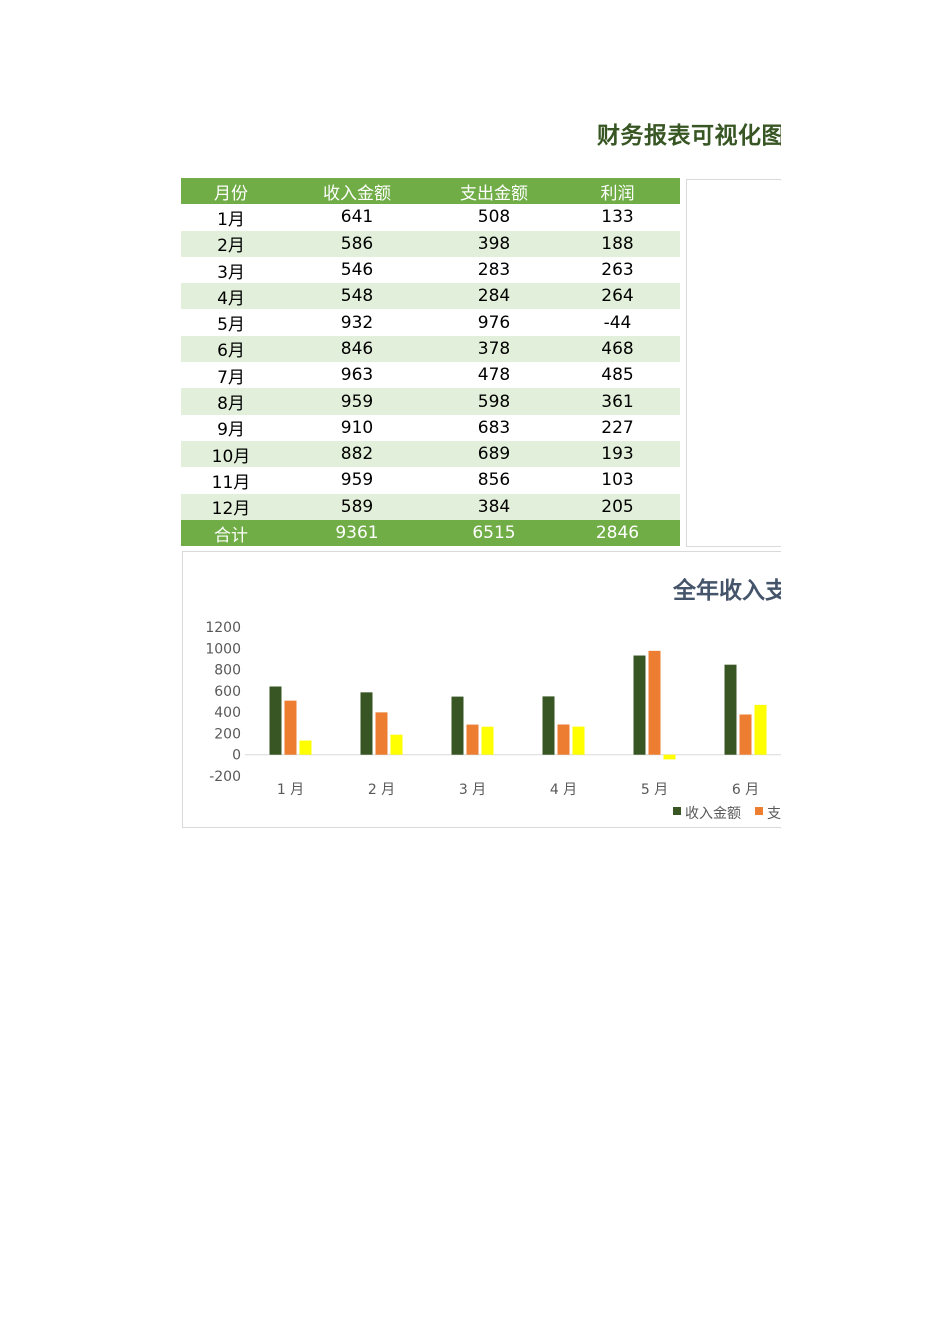 This screenshot has width=950, height=1344. Describe the element at coordinates (231, 296) in the screenshot. I see `cell-month: 4月` at that location.